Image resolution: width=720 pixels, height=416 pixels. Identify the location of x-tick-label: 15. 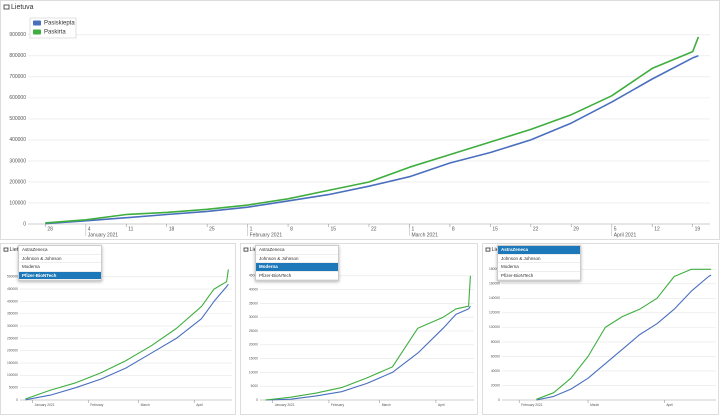
(495, 229).